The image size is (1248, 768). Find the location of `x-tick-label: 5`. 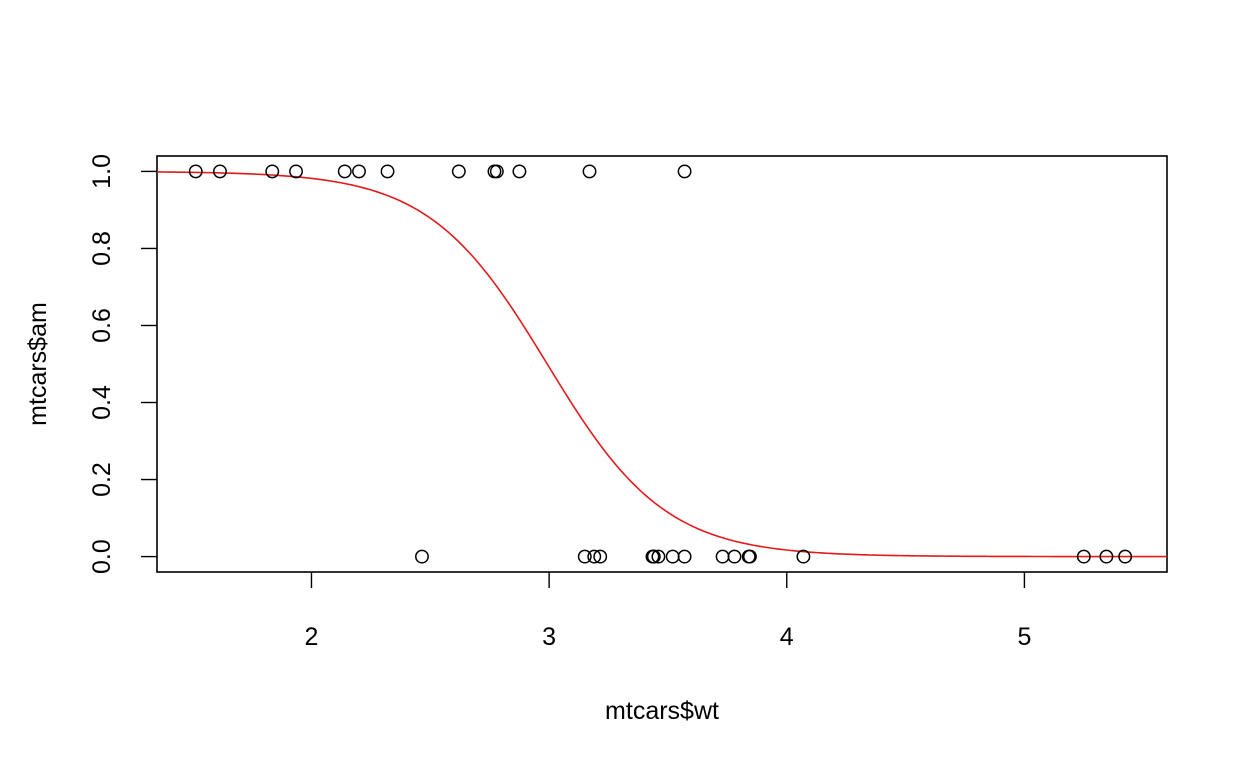

x-tick-label: 5 is located at coordinates (1024, 637).